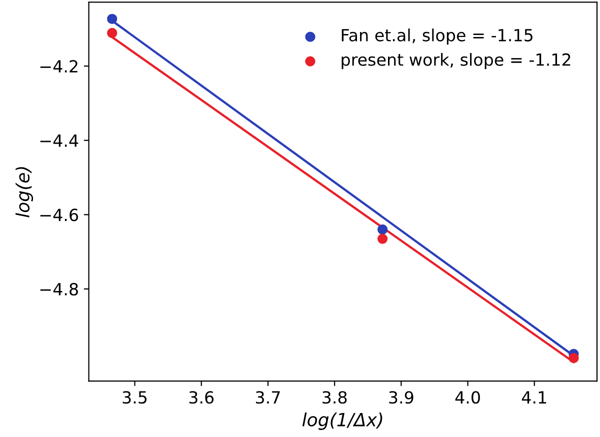  I want to click on x-axis-title: log(1/Δx), so click(342, 421).